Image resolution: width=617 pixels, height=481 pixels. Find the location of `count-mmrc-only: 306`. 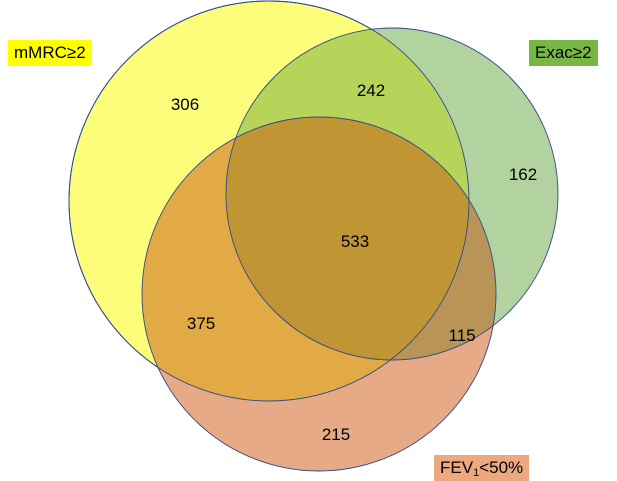

count-mmrc-only: 306 is located at coordinates (185, 104).